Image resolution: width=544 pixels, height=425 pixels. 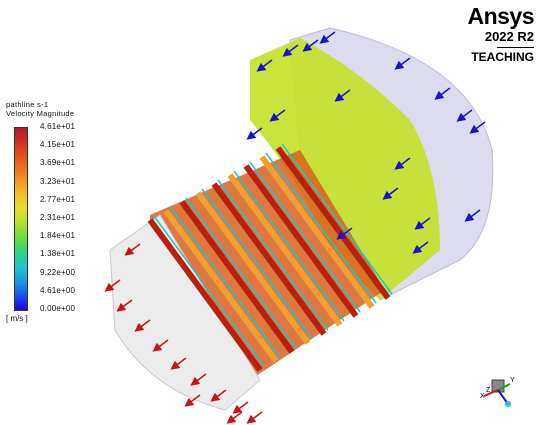 I want to click on brand-name: Ansys, so click(x=500, y=16).